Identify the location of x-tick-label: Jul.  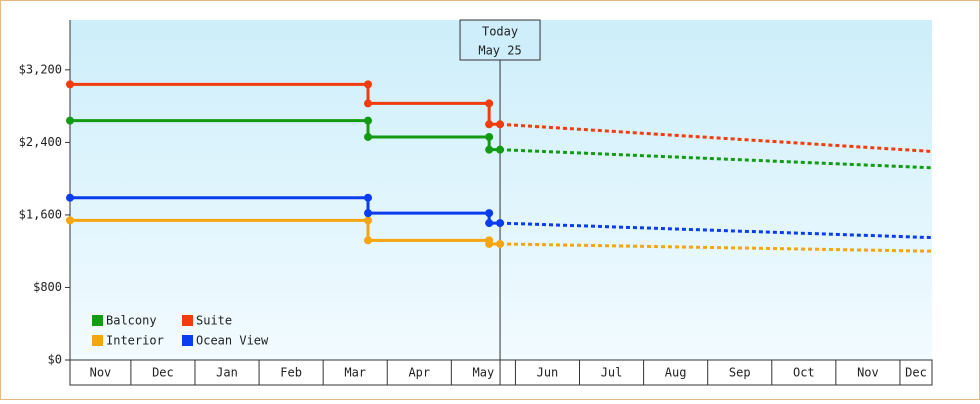
(612, 373).